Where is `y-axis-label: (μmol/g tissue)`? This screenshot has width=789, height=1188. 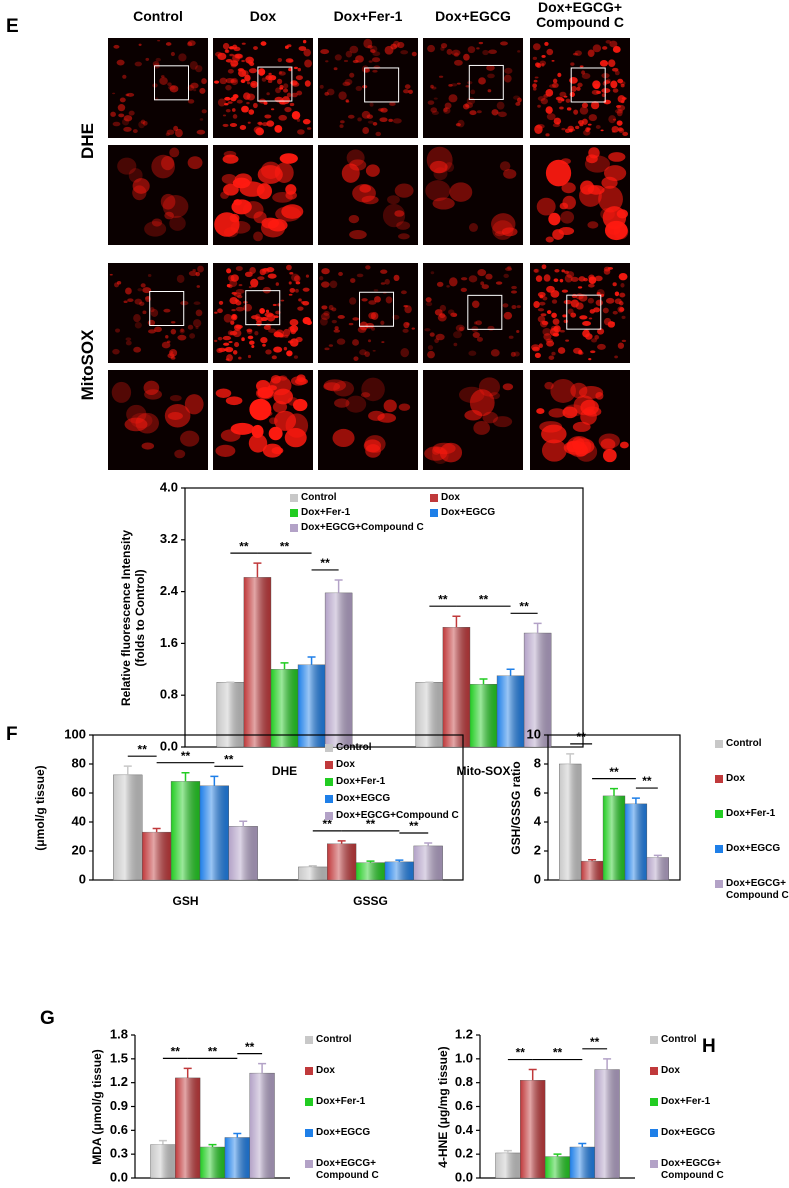
y-axis-label: (μmol/g tissue) is located at coordinates (40, 807).